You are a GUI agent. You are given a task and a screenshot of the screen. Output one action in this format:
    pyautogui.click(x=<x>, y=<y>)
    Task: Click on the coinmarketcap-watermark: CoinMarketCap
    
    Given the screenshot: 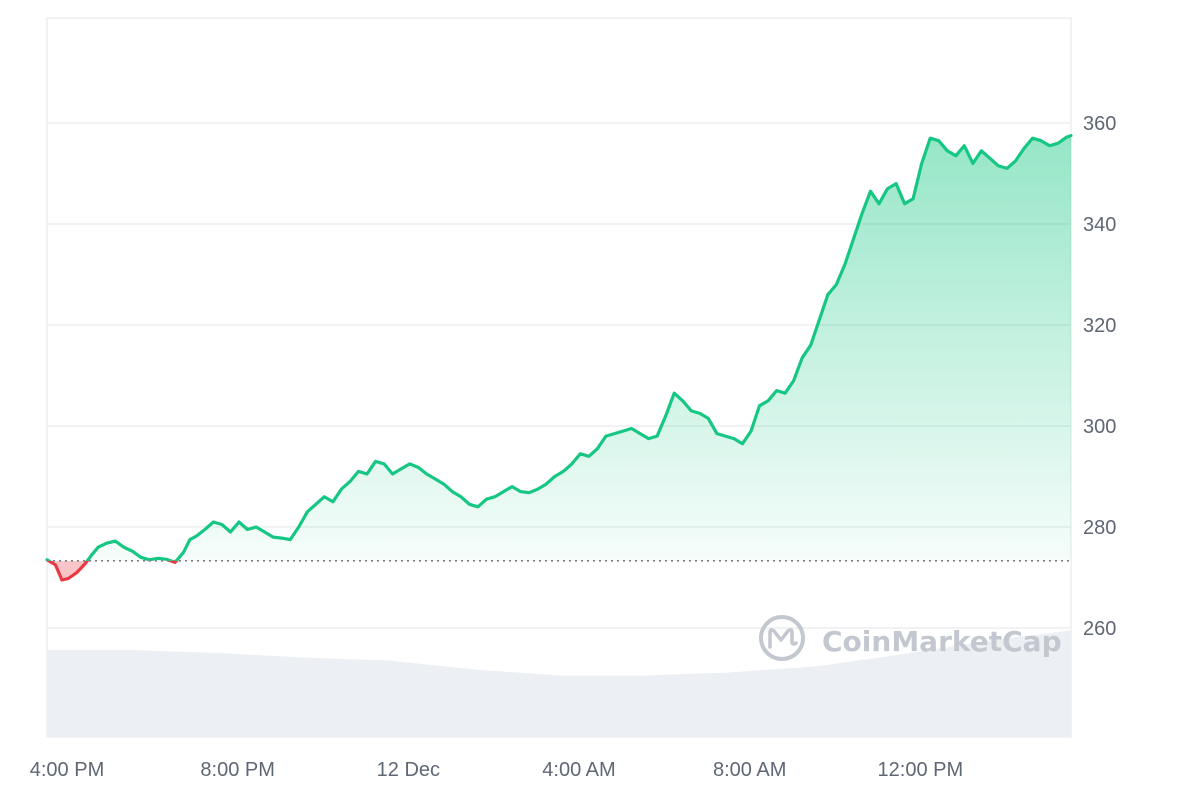 What is the action you would take?
    pyautogui.click(x=910, y=638)
    